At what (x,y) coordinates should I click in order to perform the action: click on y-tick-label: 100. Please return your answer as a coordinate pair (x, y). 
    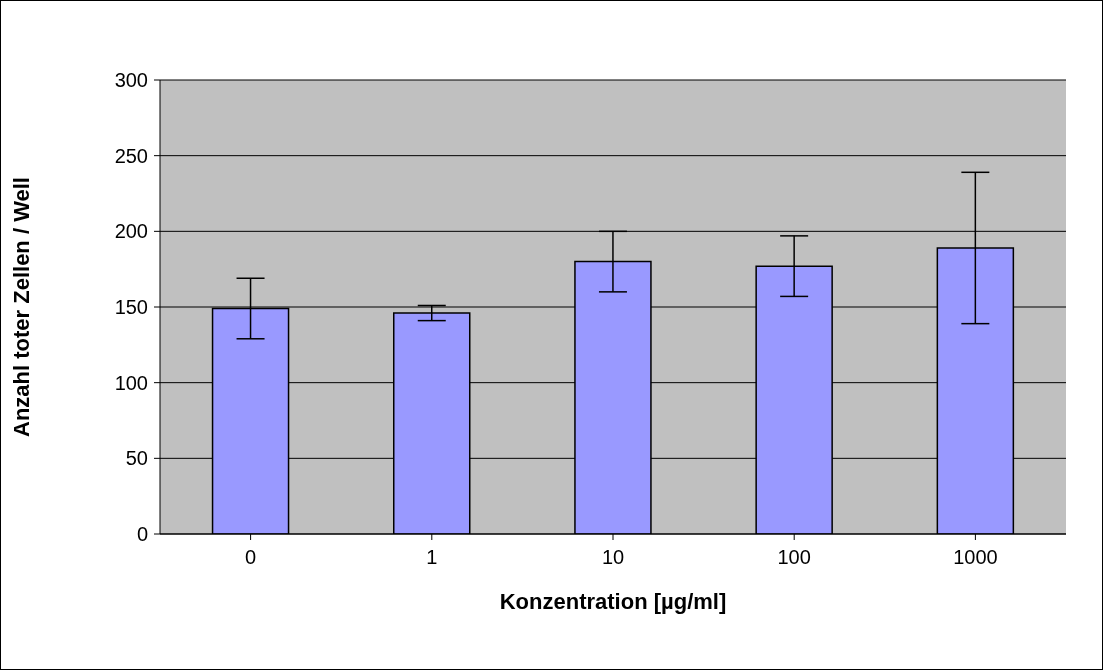
    Looking at the image, I should click on (131, 382).